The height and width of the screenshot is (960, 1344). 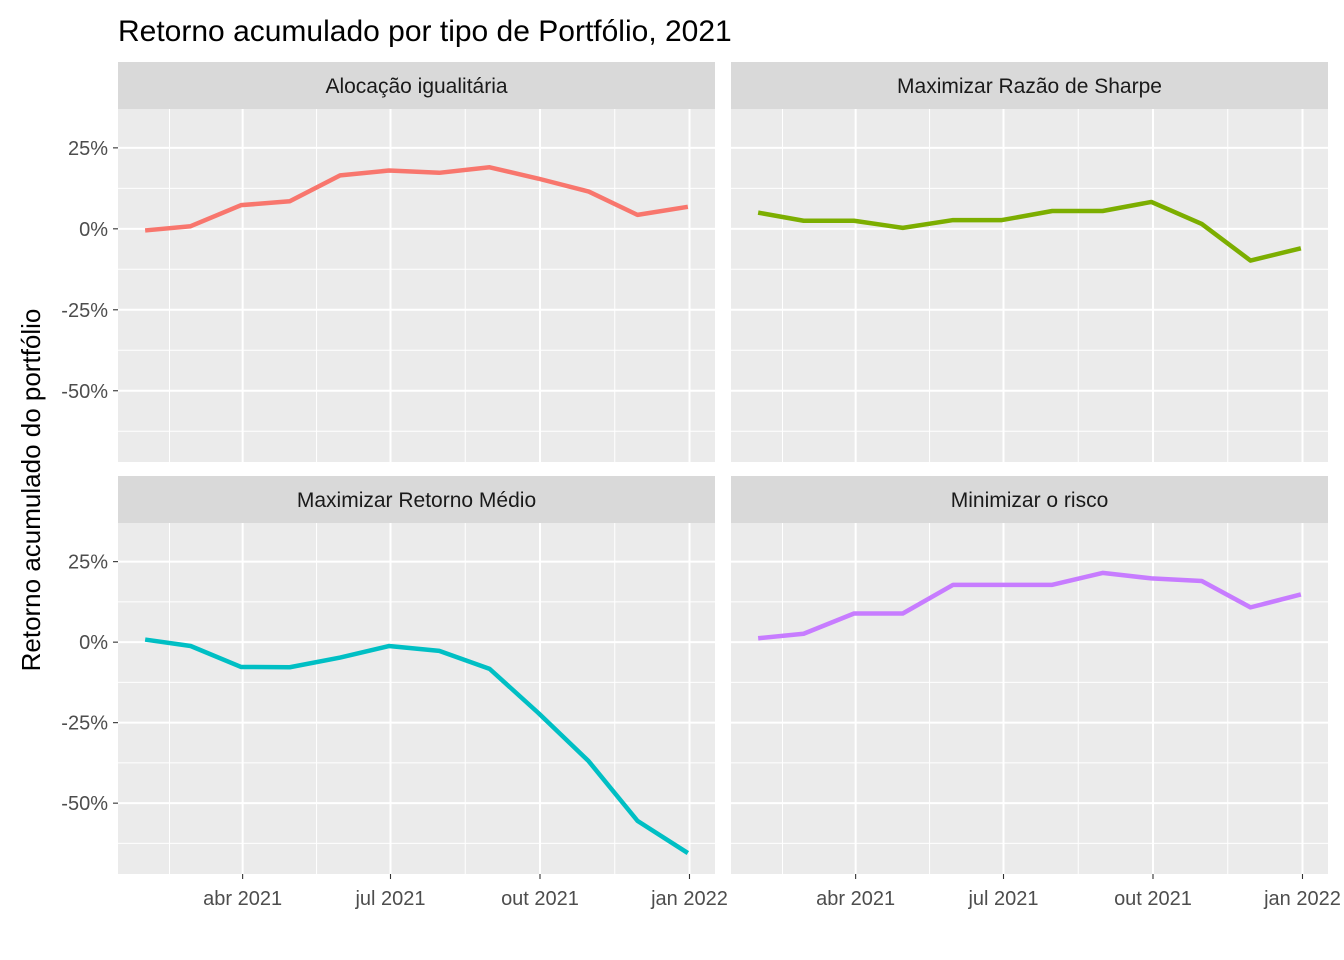 I want to click on facet-strip-label: Minimizar o risco, so click(x=1030, y=500).